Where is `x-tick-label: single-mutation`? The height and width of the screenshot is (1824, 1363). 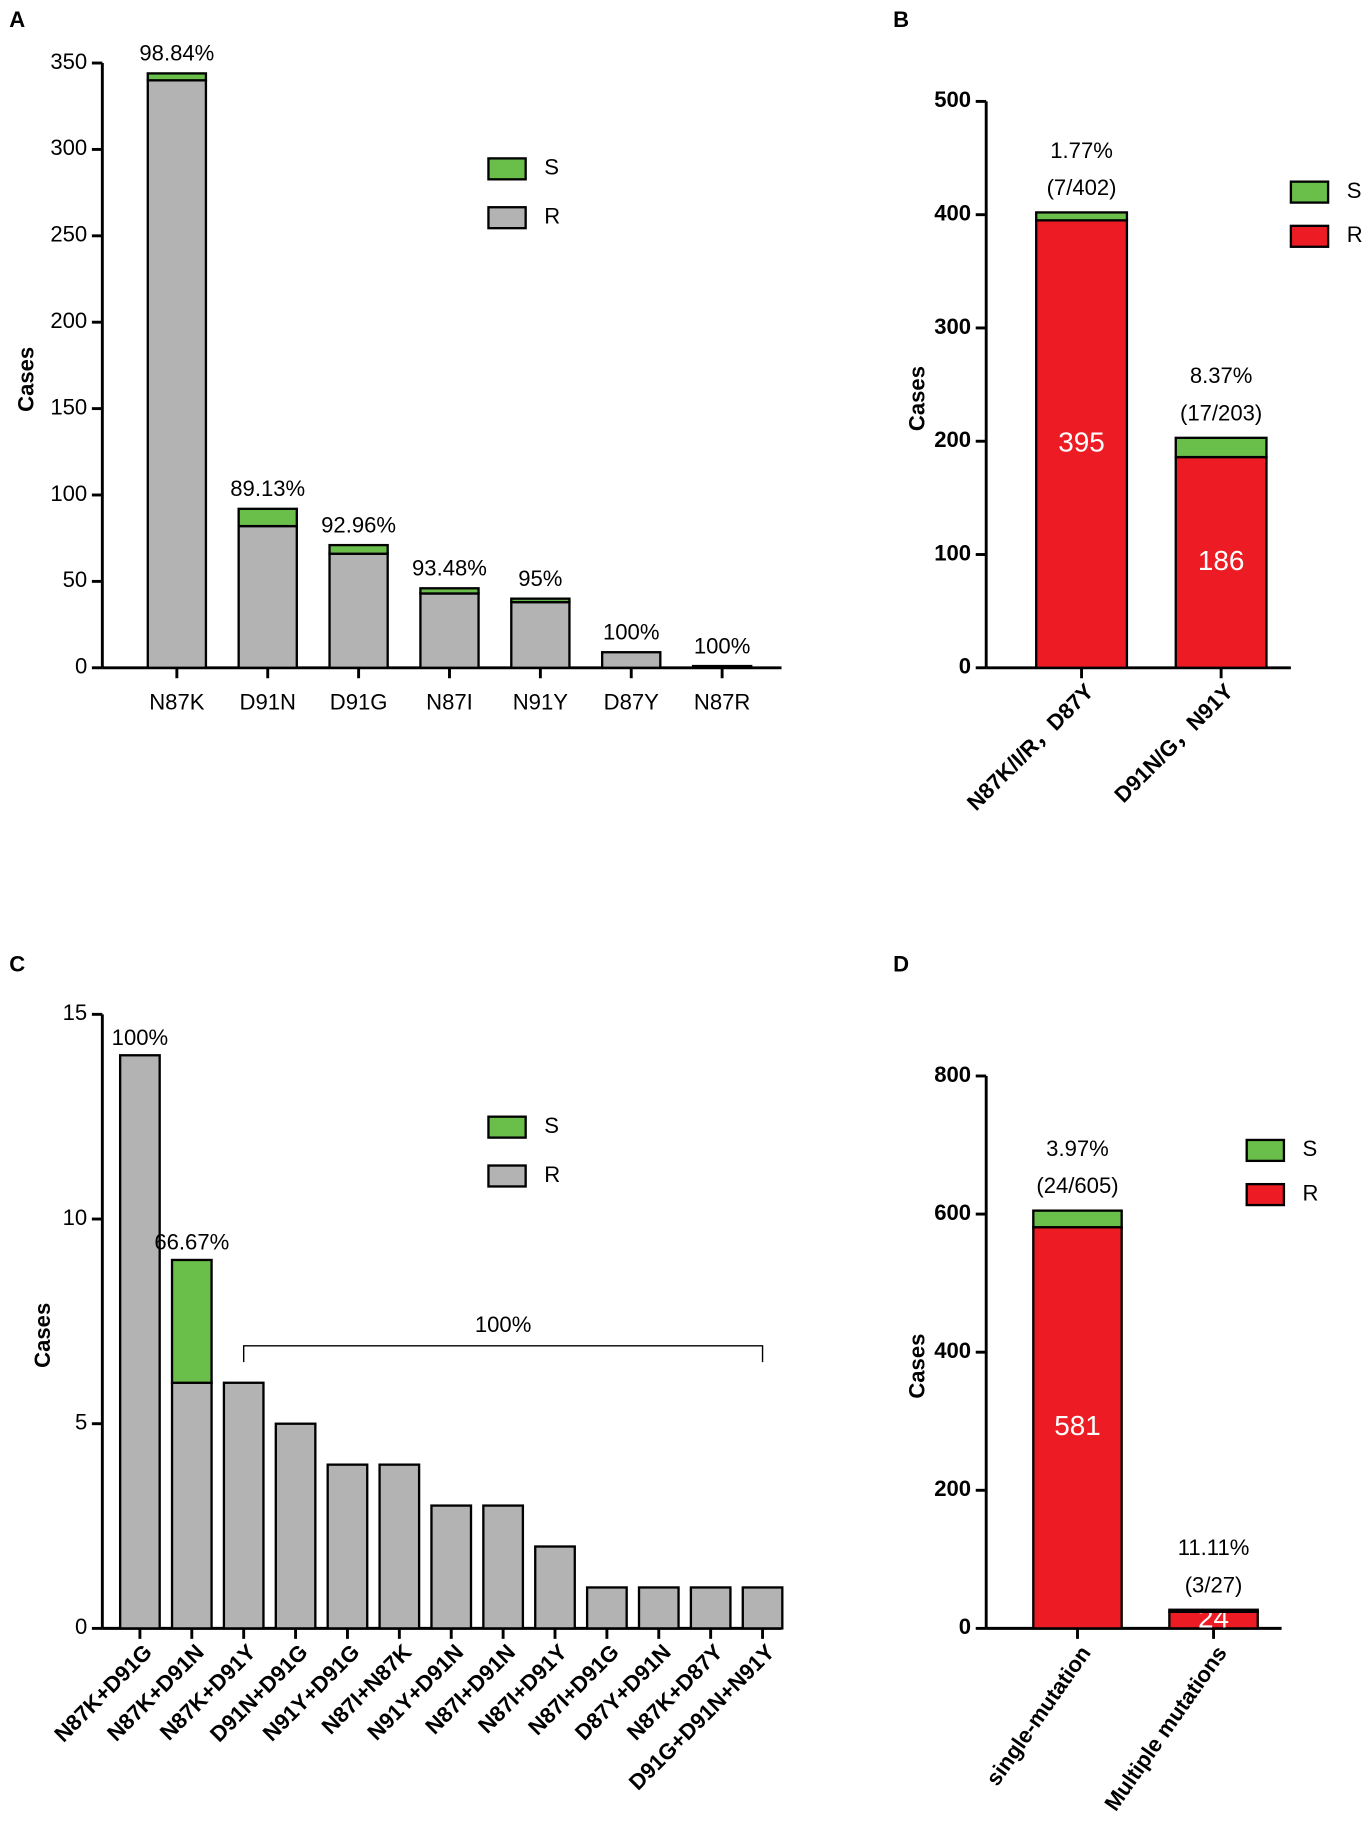
x-tick-label: single-mutation is located at coordinates (1038, 1715).